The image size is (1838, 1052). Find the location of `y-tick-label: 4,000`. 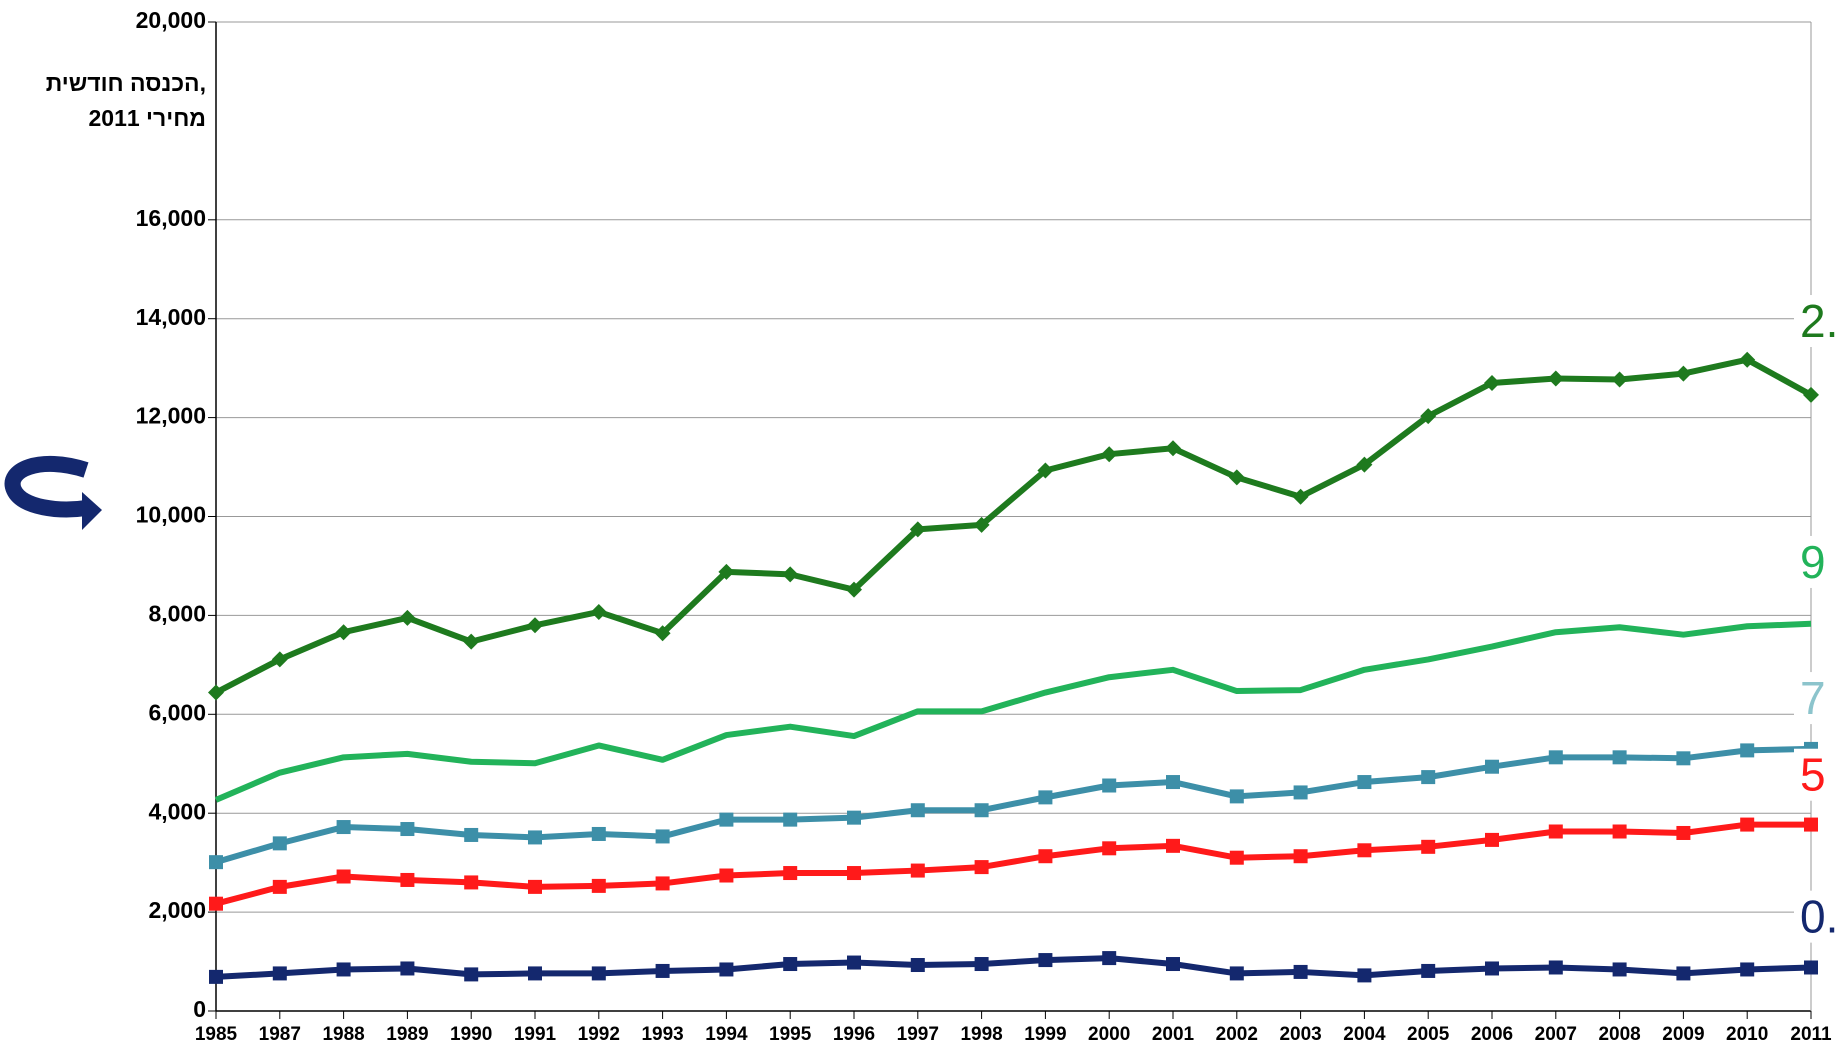

y-tick-label: 4,000 is located at coordinates (177, 811).